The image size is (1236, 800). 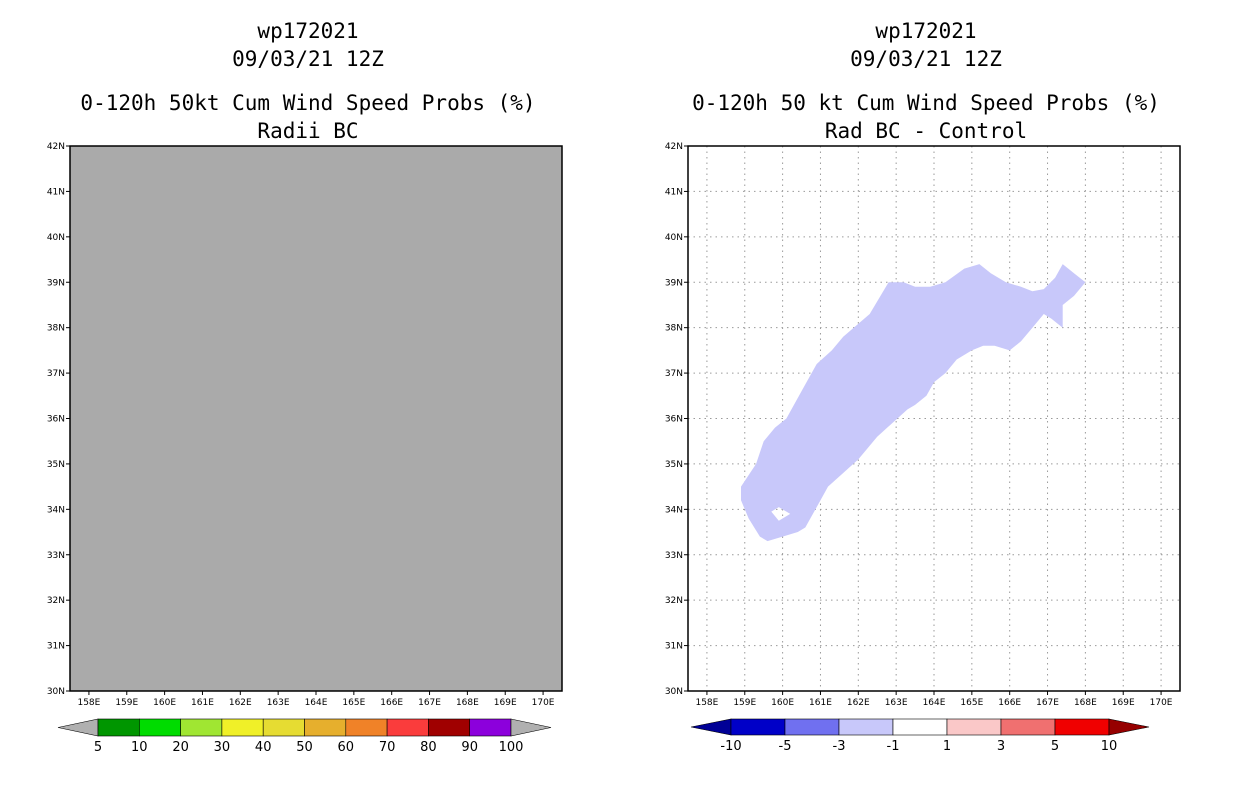 What do you see at coordinates (674, 601) in the screenshot?
I see `right-y-tick-label: 32N` at bounding box center [674, 601].